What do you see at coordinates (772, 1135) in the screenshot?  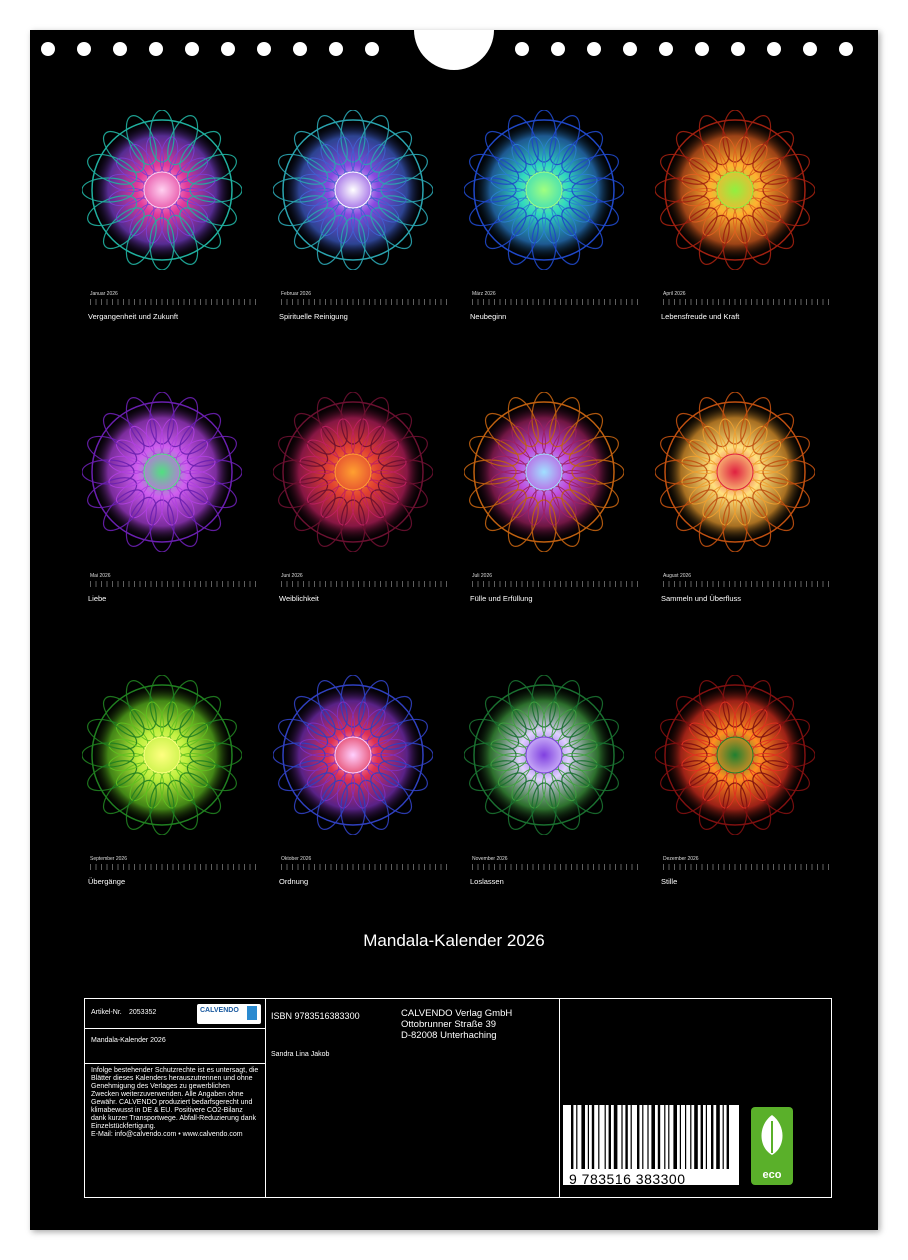 I see `leaf-icon` at bounding box center [772, 1135].